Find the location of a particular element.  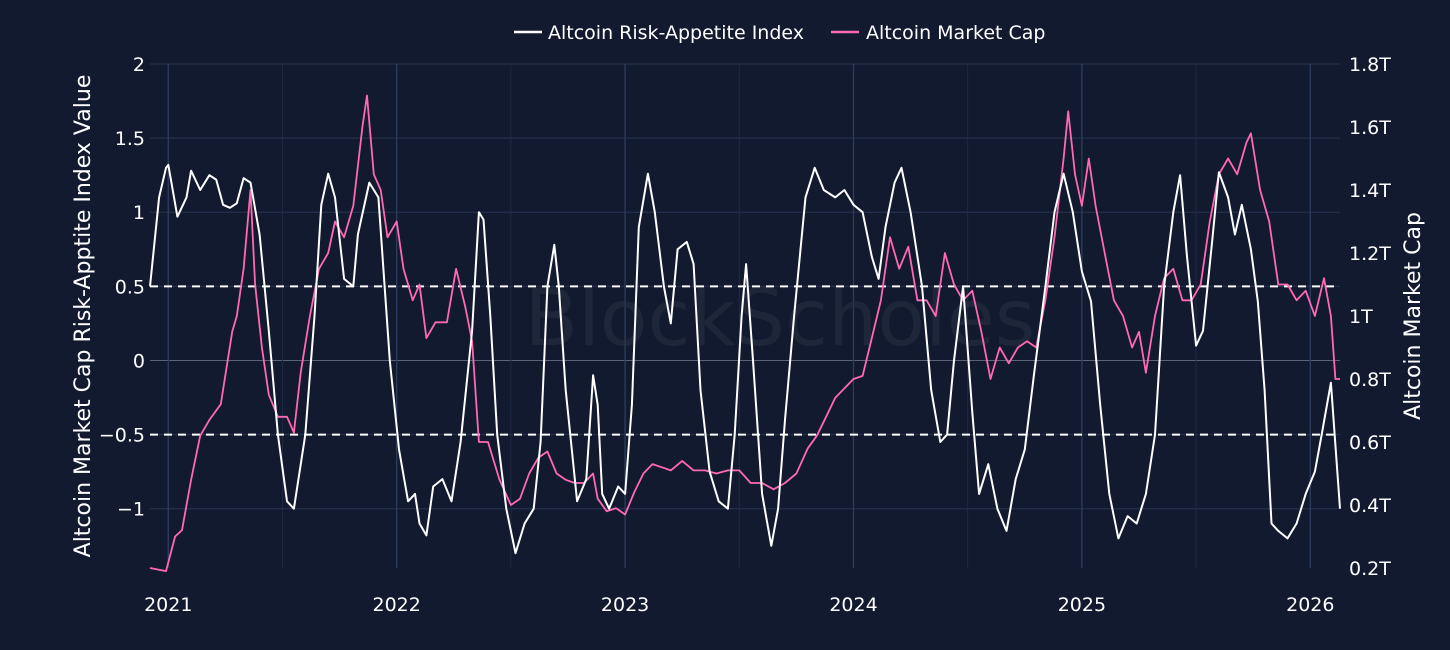

right-tick-label: 0.8T is located at coordinates (1370, 380).